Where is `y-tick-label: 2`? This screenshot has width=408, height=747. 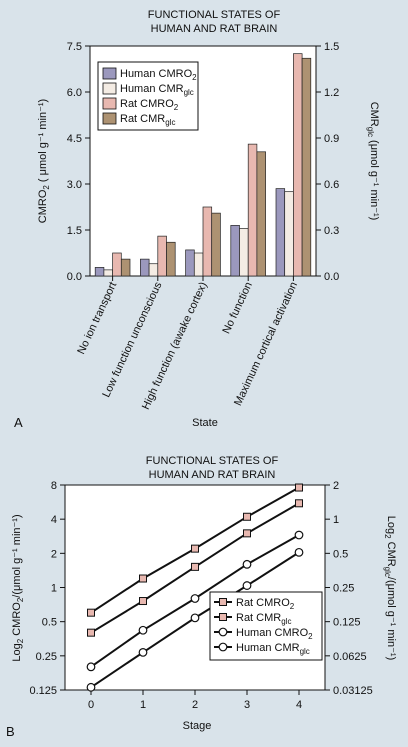
y-tick-label: 2 is located at coordinates (54, 554).